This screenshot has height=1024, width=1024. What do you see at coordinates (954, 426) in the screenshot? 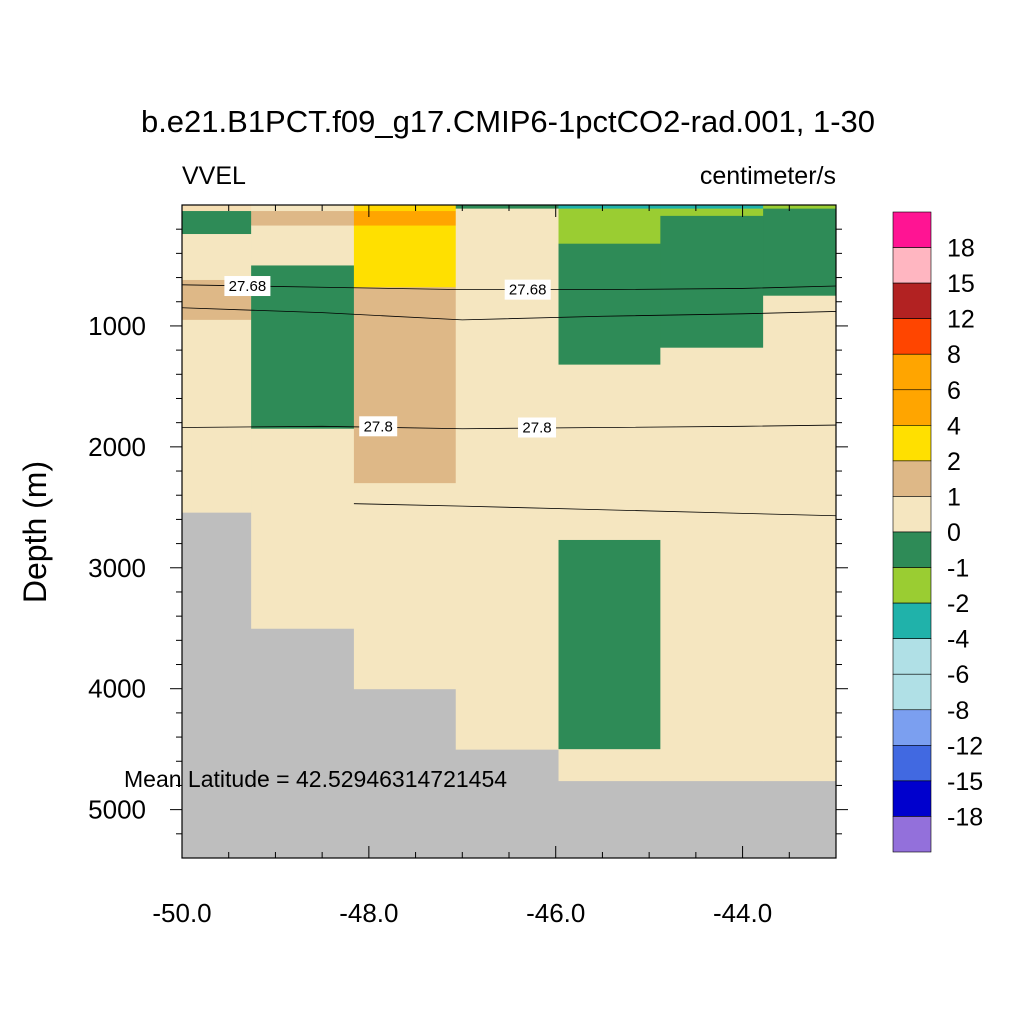
I see `colorbar-label: 4` at bounding box center [954, 426].